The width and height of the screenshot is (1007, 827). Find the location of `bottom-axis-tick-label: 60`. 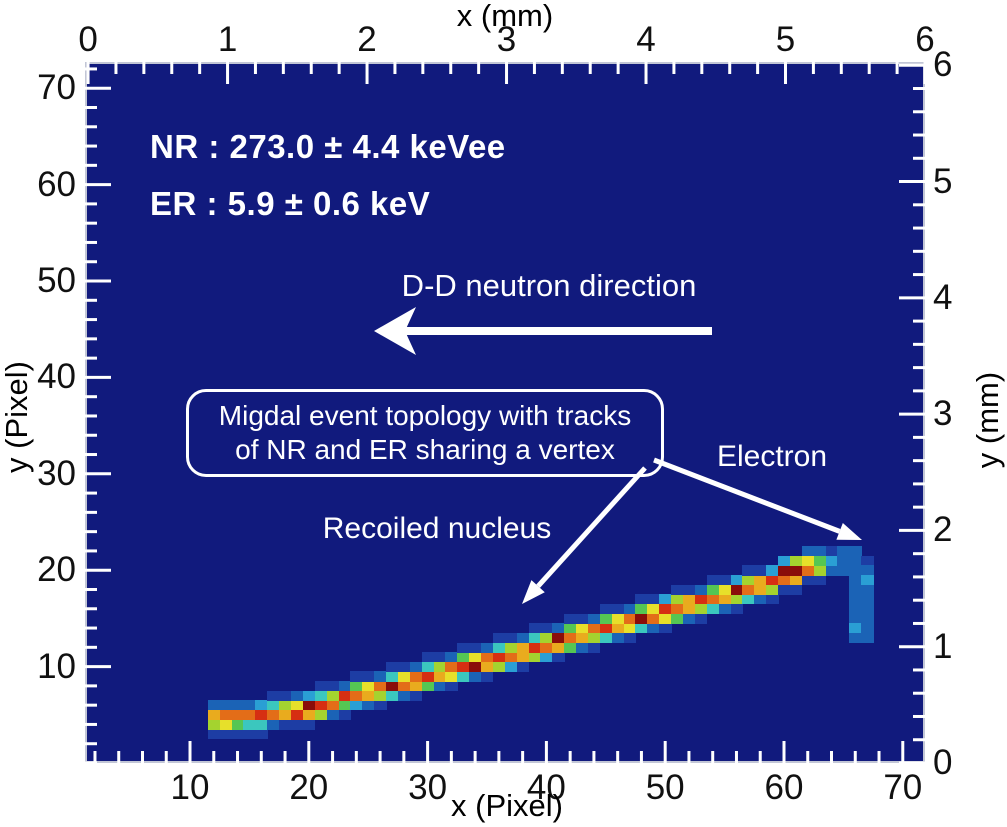

bottom-axis-tick-label: 60 is located at coordinates (784, 787).